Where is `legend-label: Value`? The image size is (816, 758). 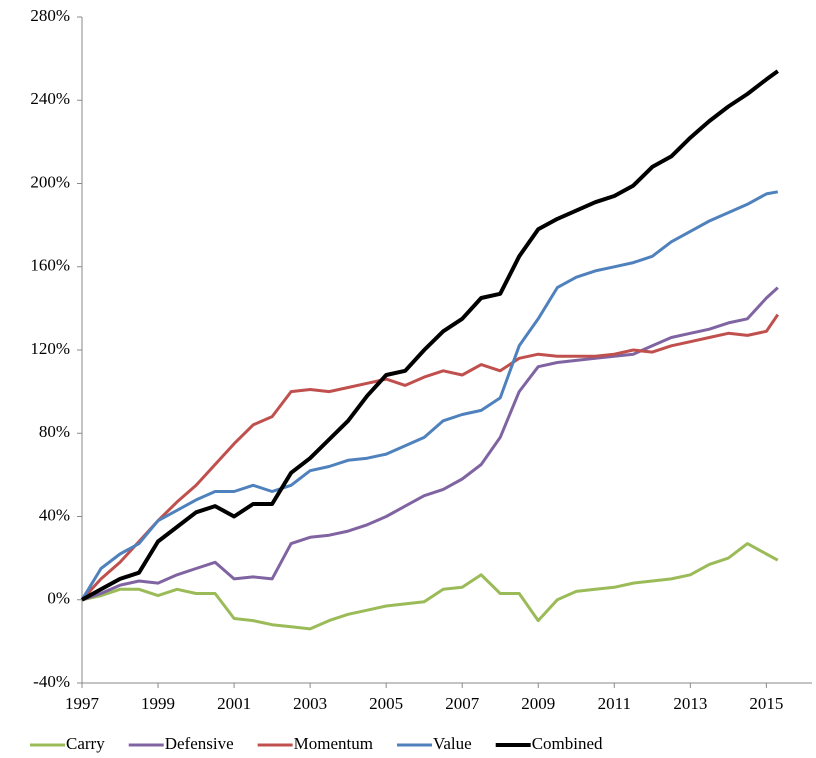 legend-label: Value is located at coordinates (452, 743).